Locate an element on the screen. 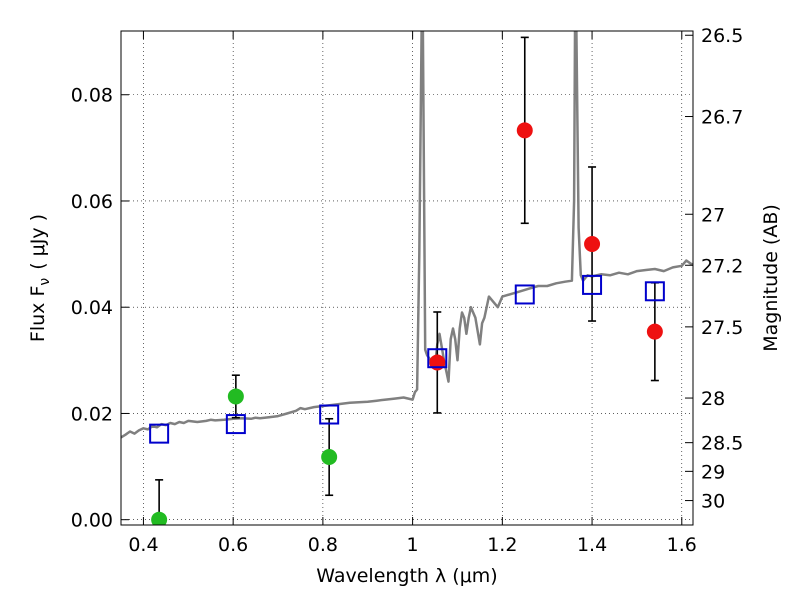  x-tick-label: 0.6 is located at coordinates (233, 545).